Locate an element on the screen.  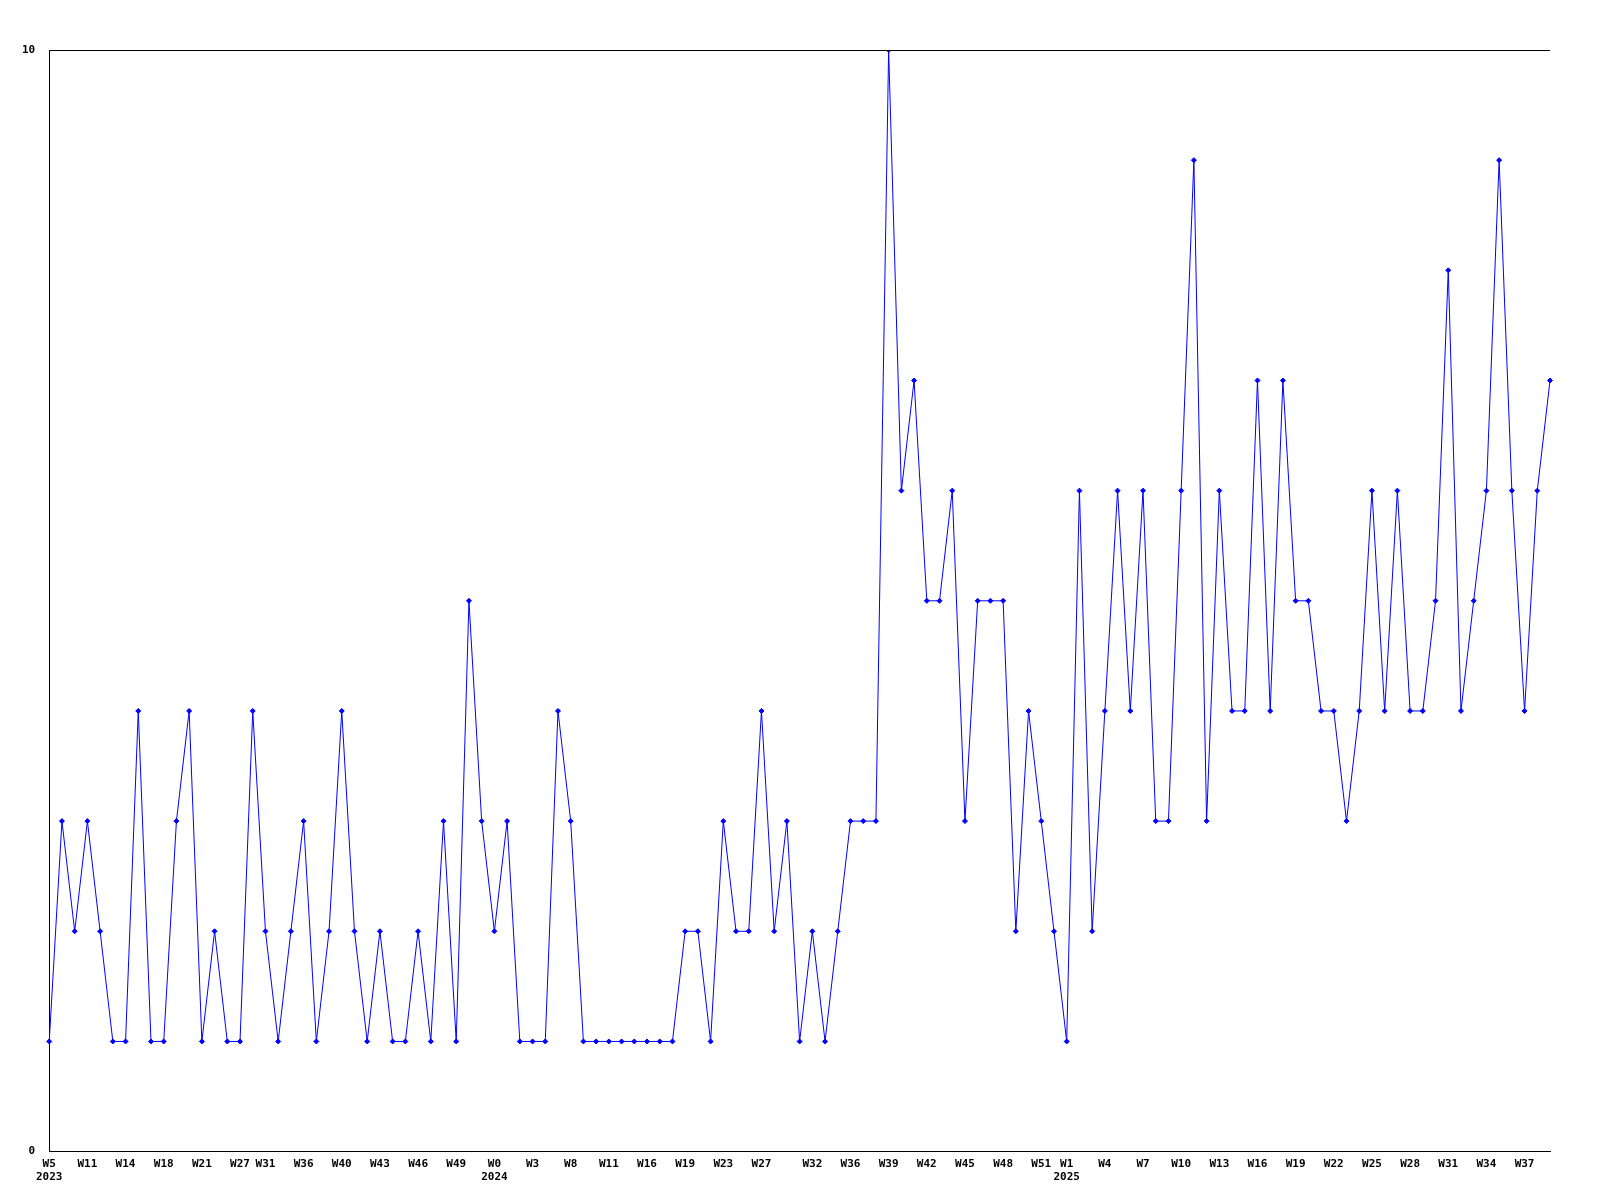
x-tick-label: W4 is located at coordinates (1105, 1164).